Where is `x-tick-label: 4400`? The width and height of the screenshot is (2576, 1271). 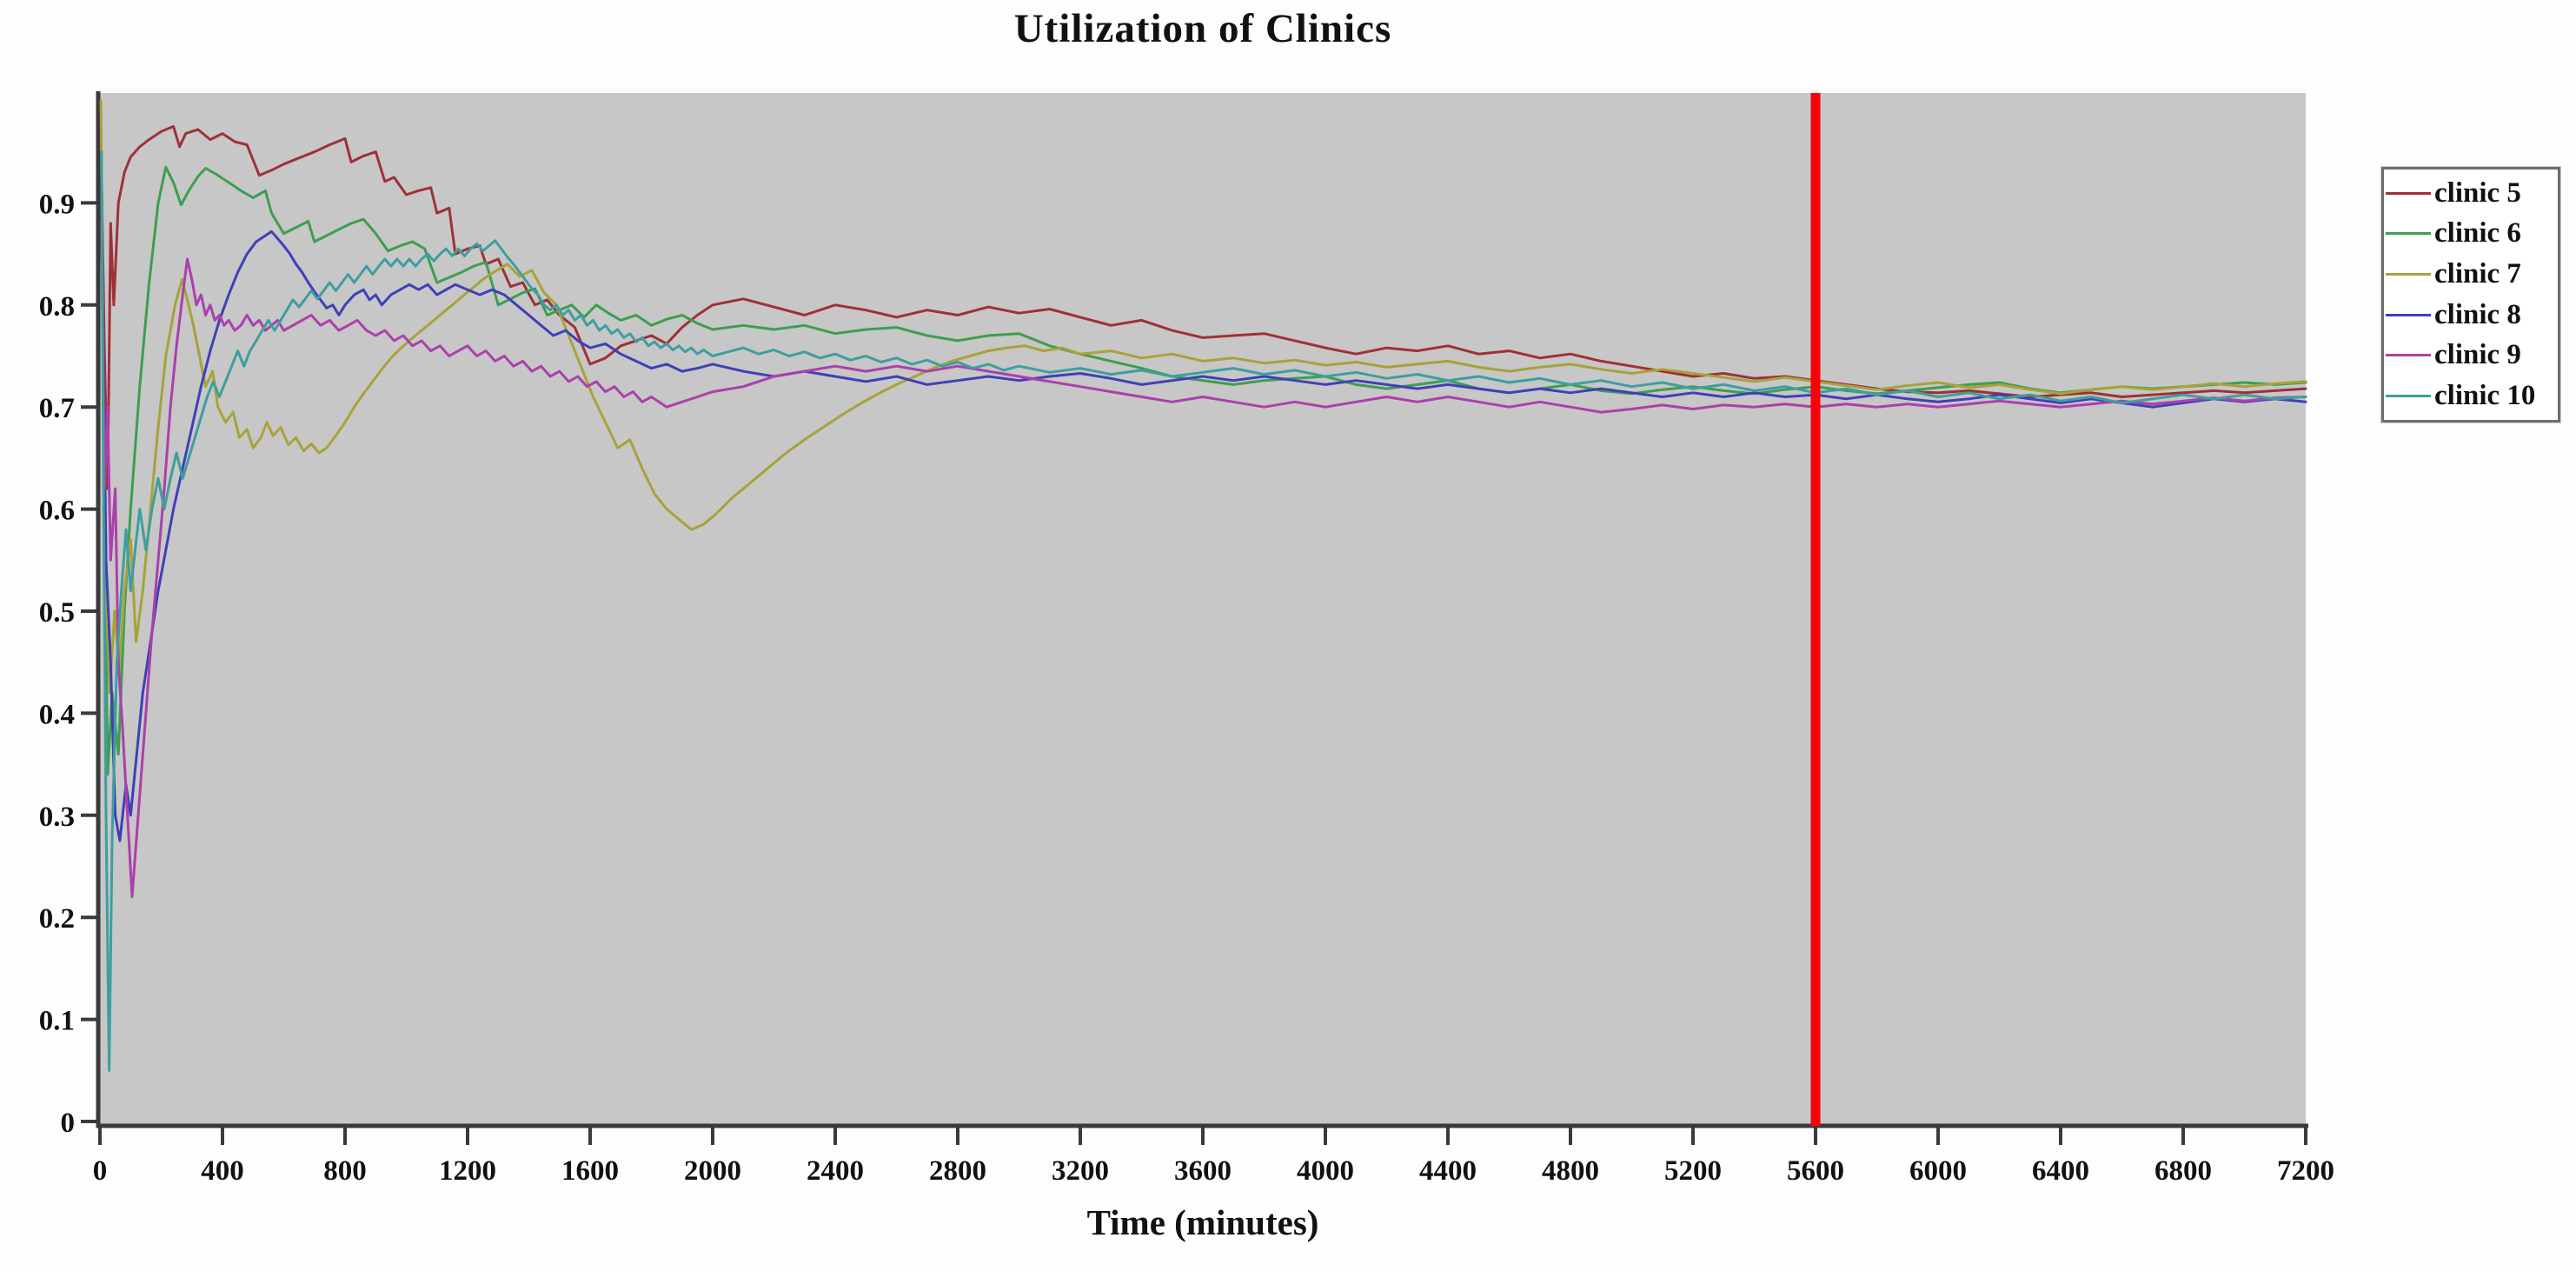 x-tick-label: 4400 is located at coordinates (1448, 1171).